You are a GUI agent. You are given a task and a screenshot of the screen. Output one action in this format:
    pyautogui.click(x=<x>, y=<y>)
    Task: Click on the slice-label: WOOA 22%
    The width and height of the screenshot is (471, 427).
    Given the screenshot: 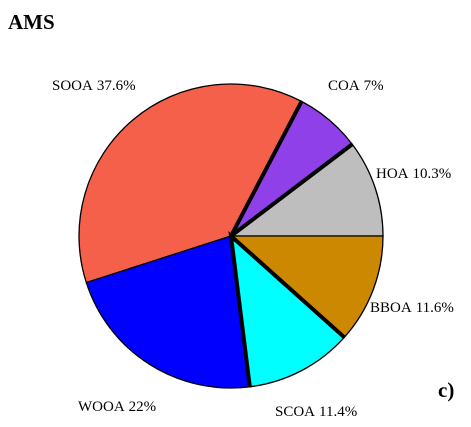 What is the action you would take?
    pyautogui.click(x=117, y=407)
    